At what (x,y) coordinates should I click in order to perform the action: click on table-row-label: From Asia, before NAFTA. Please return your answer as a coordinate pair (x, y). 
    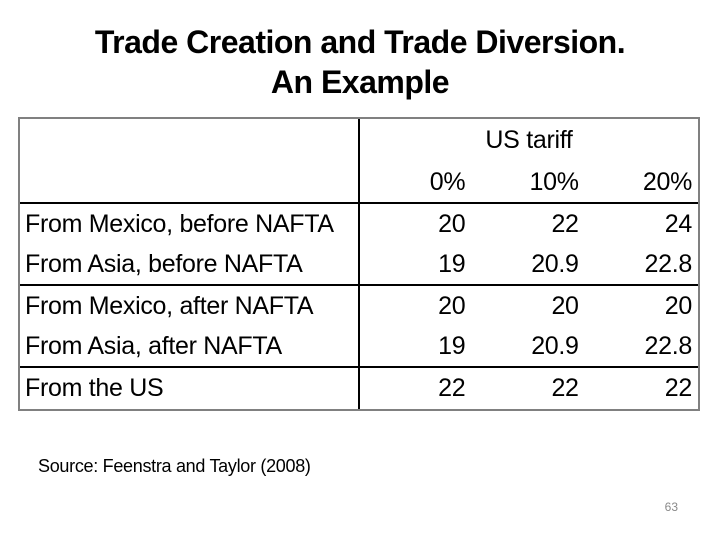
    Looking at the image, I should click on (189, 265).